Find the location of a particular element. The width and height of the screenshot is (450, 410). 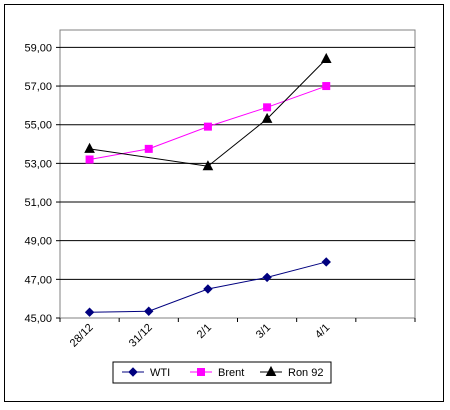

series-brent is located at coordinates (208, 123).